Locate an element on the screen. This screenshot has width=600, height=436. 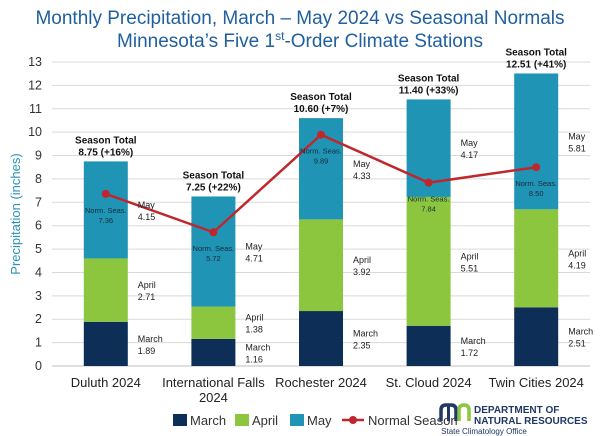
segment-value-label: 5.81 is located at coordinates (577, 148).